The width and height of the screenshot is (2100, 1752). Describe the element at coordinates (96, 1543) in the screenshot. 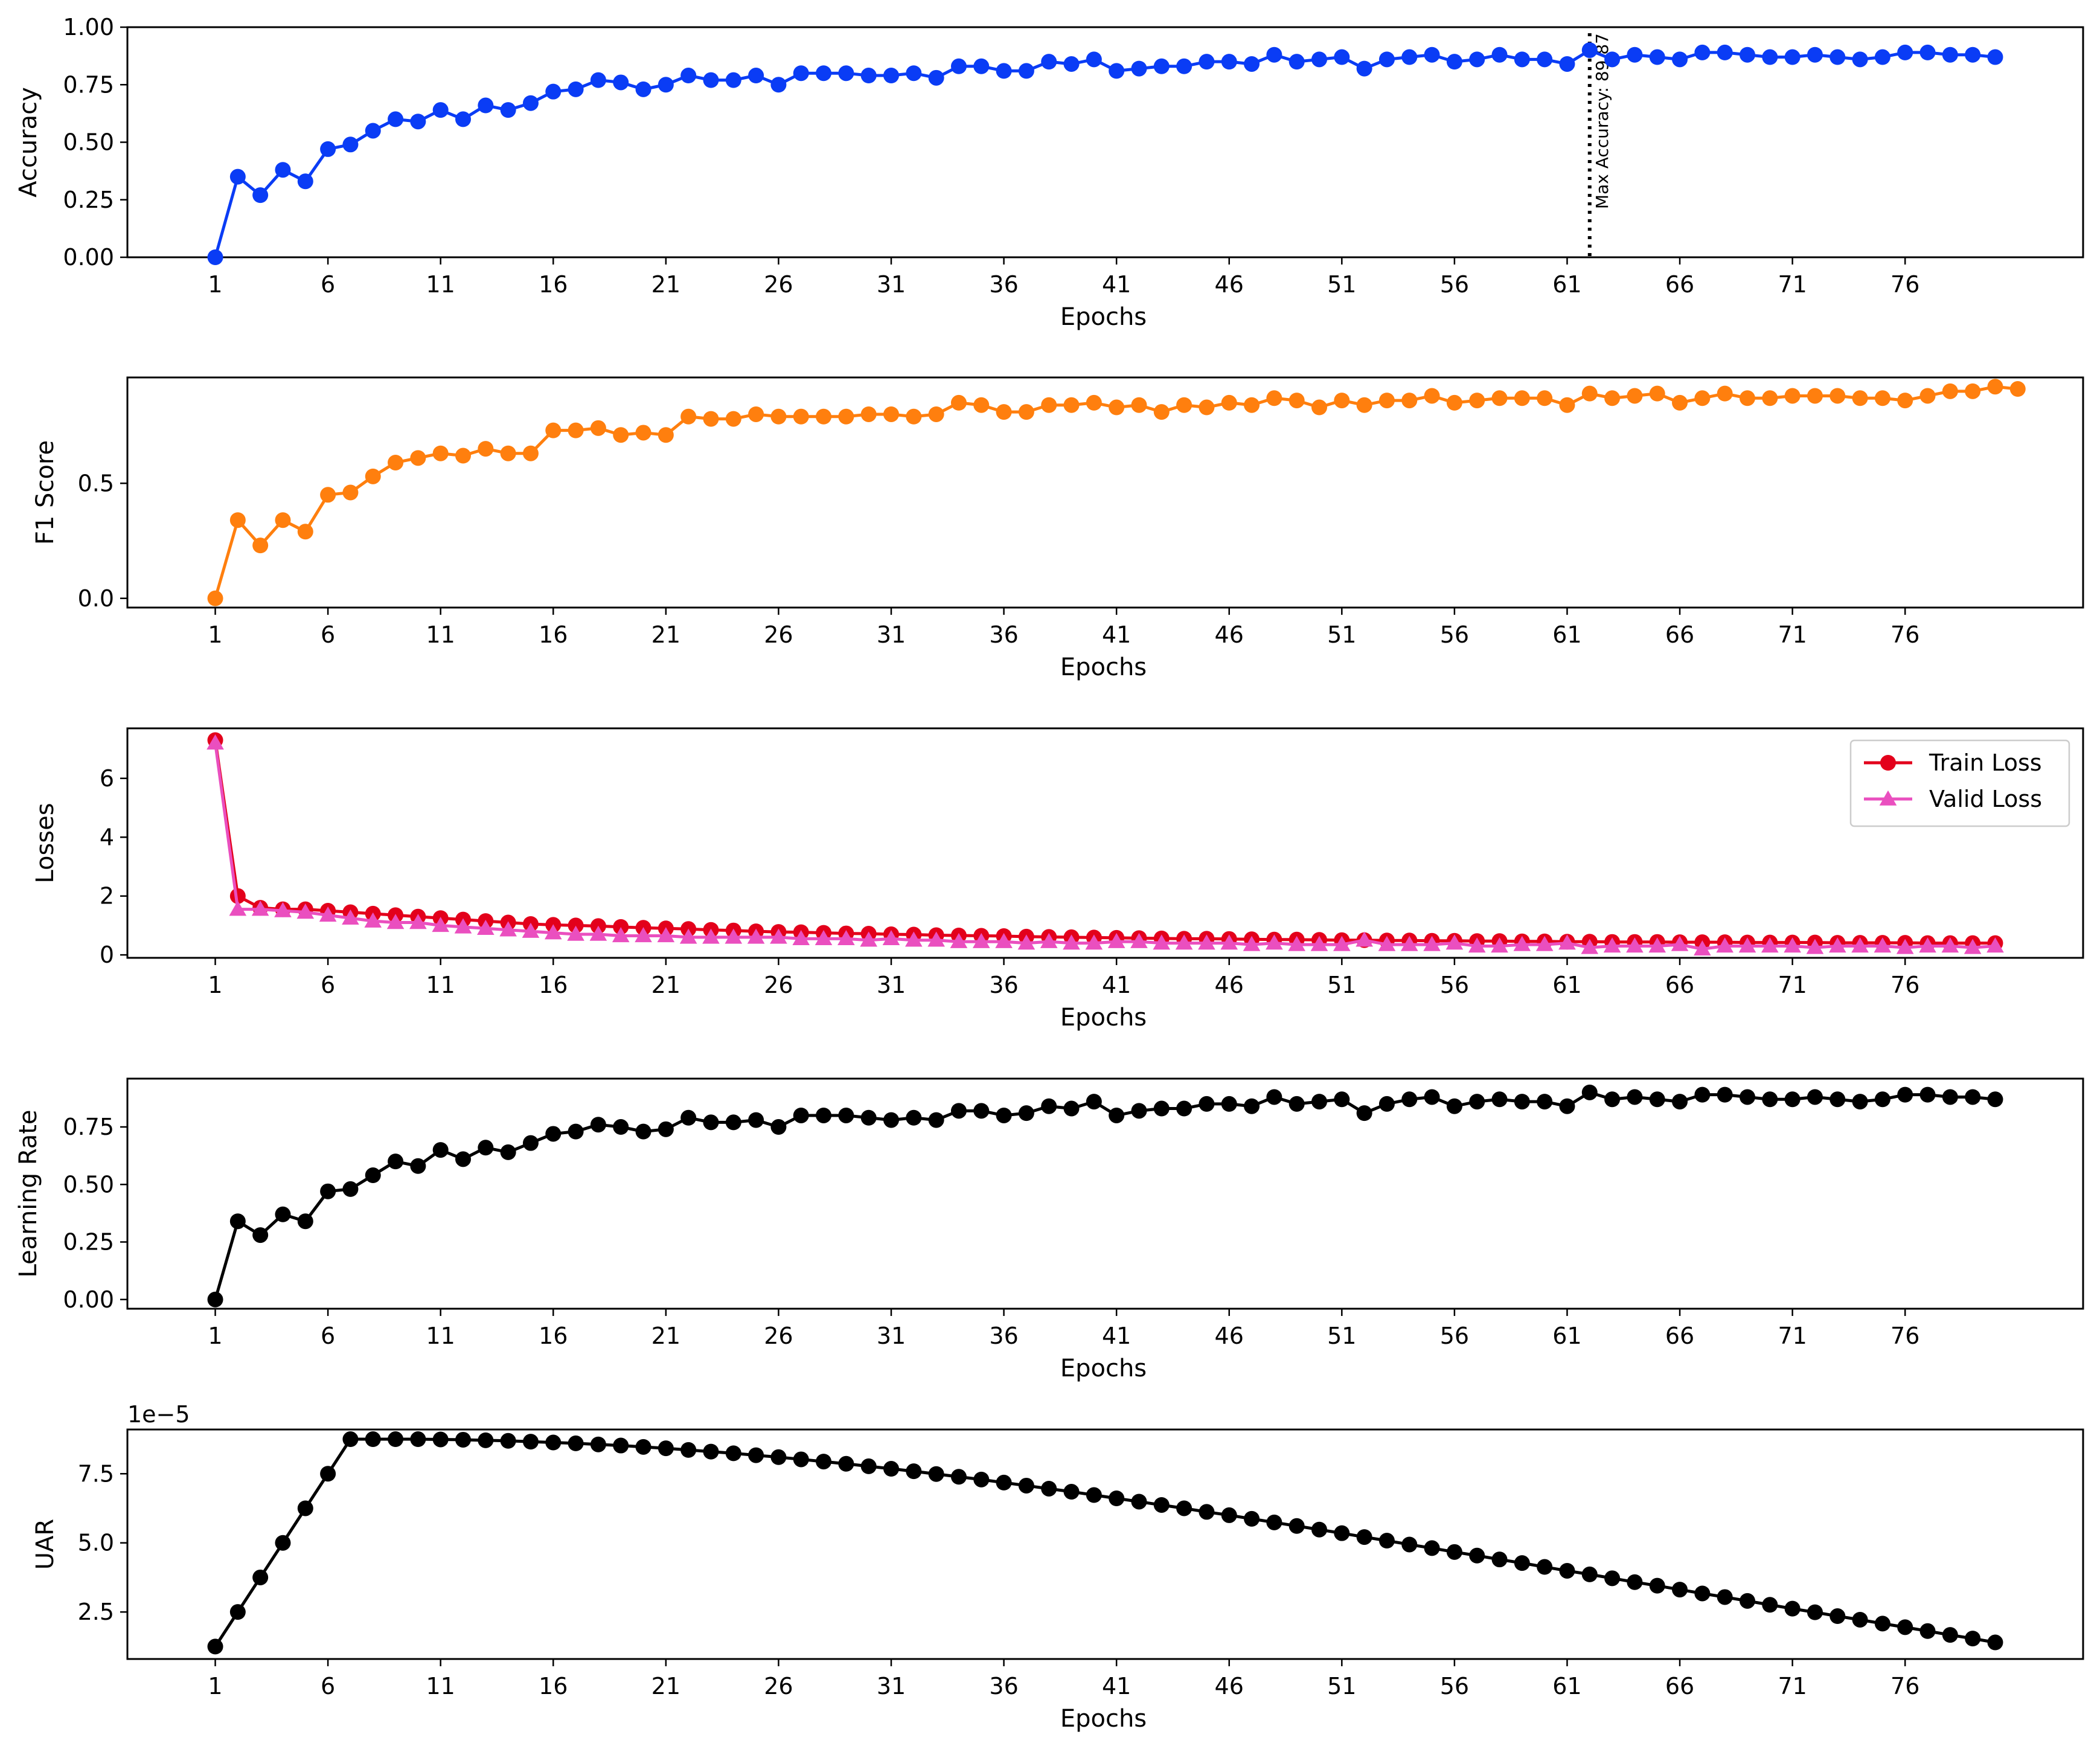

I see `y-tick-label: 5.0` at that location.